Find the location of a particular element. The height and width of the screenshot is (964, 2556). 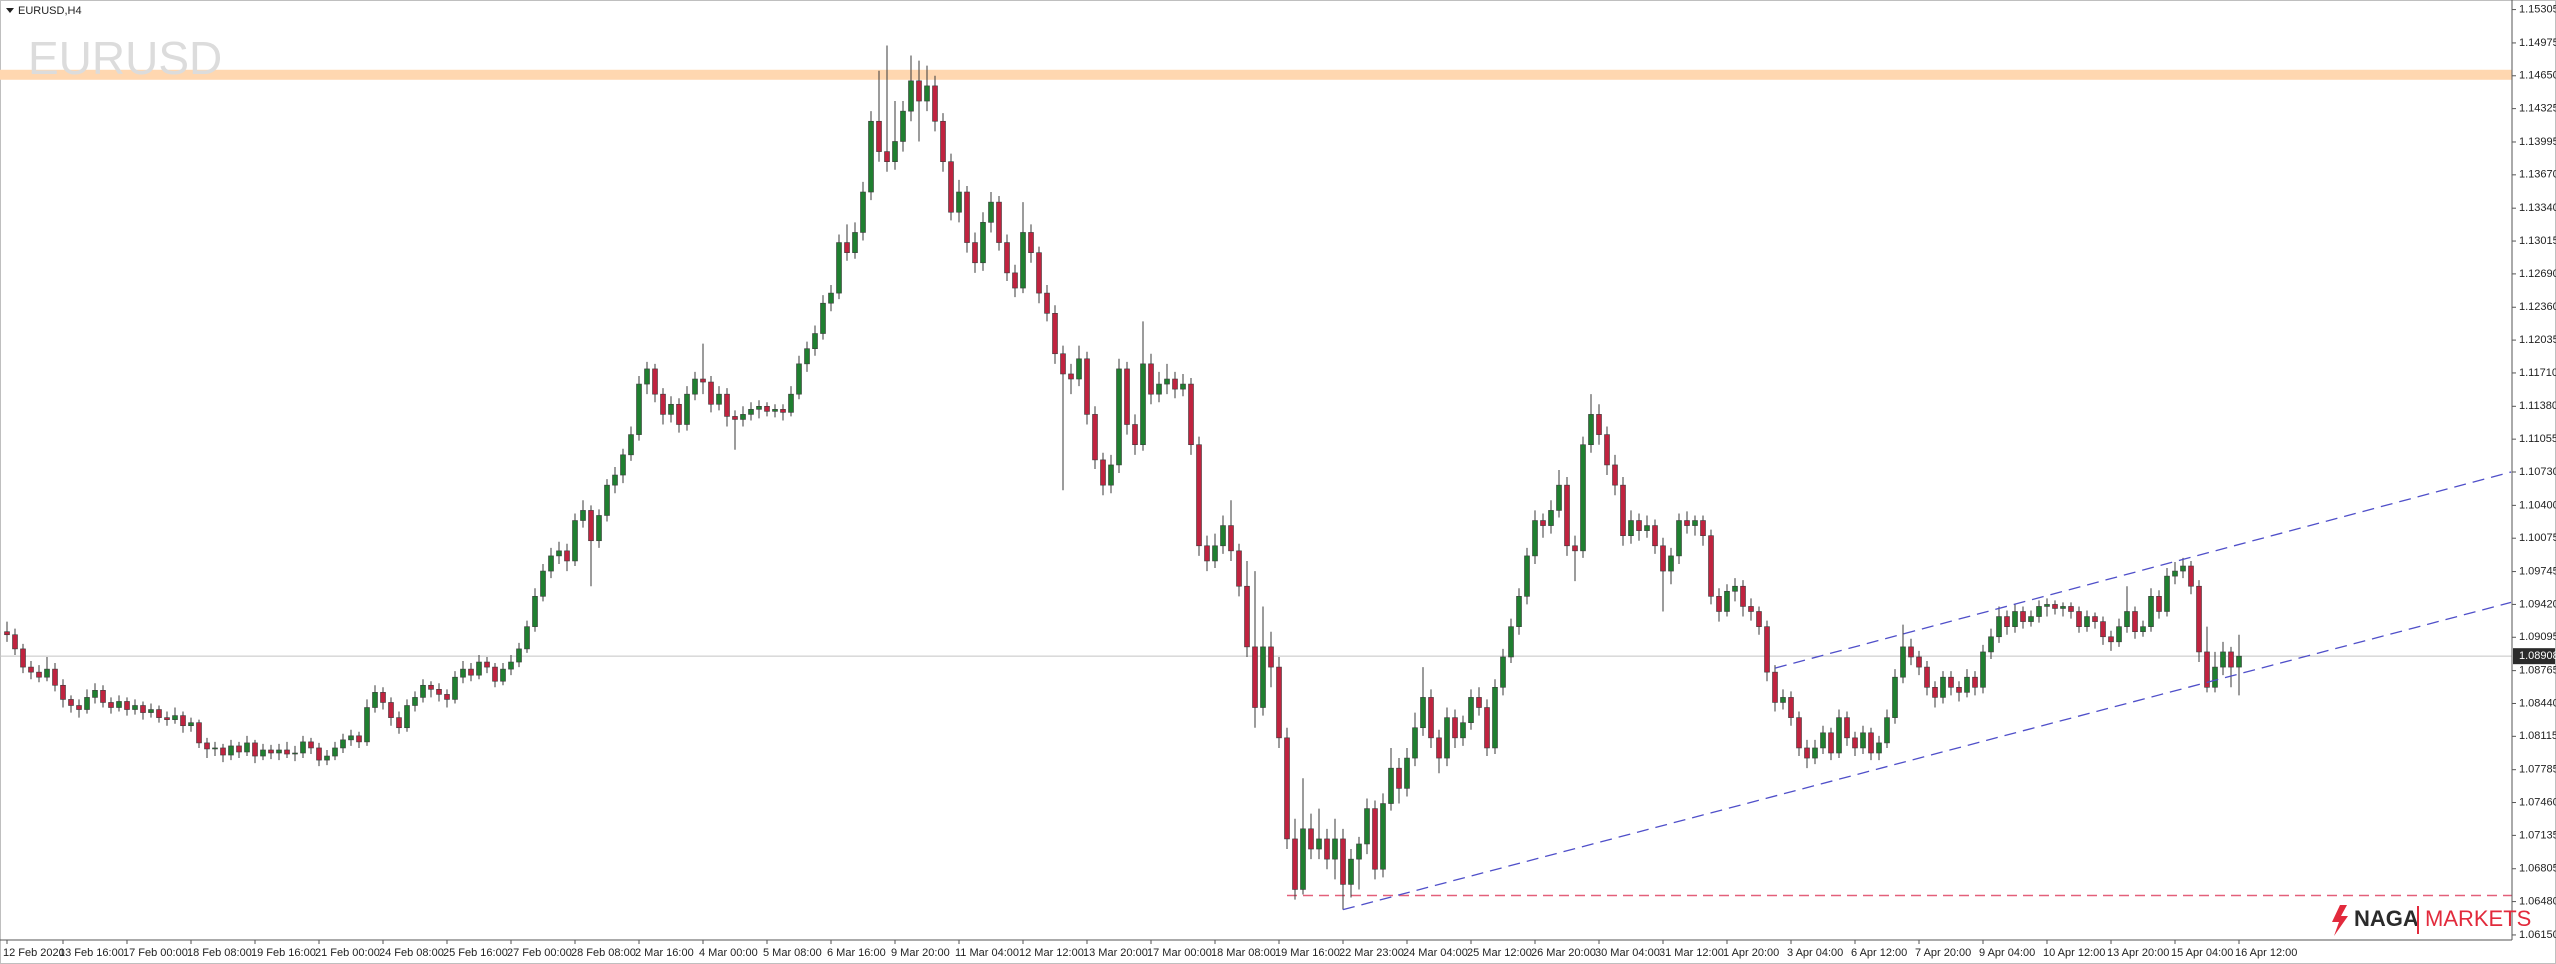

x-tick-label: 26 Mar 20:00 is located at coordinates (1563, 953).